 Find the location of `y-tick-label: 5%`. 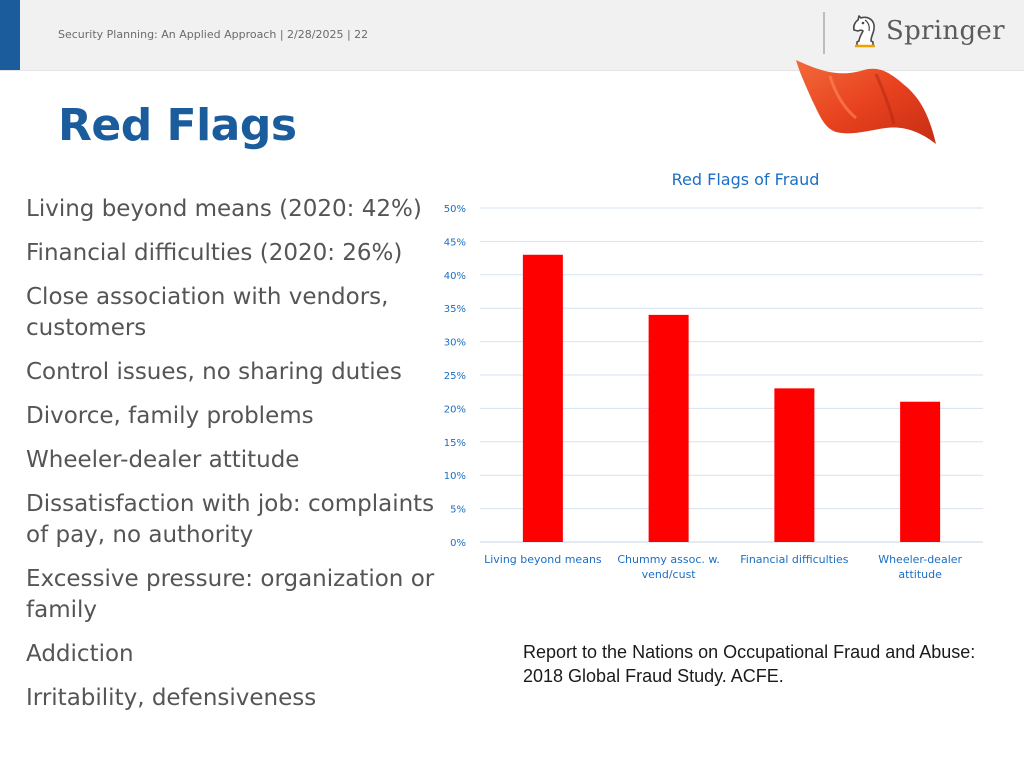

y-tick-label: 5% is located at coordinates (458, 510).